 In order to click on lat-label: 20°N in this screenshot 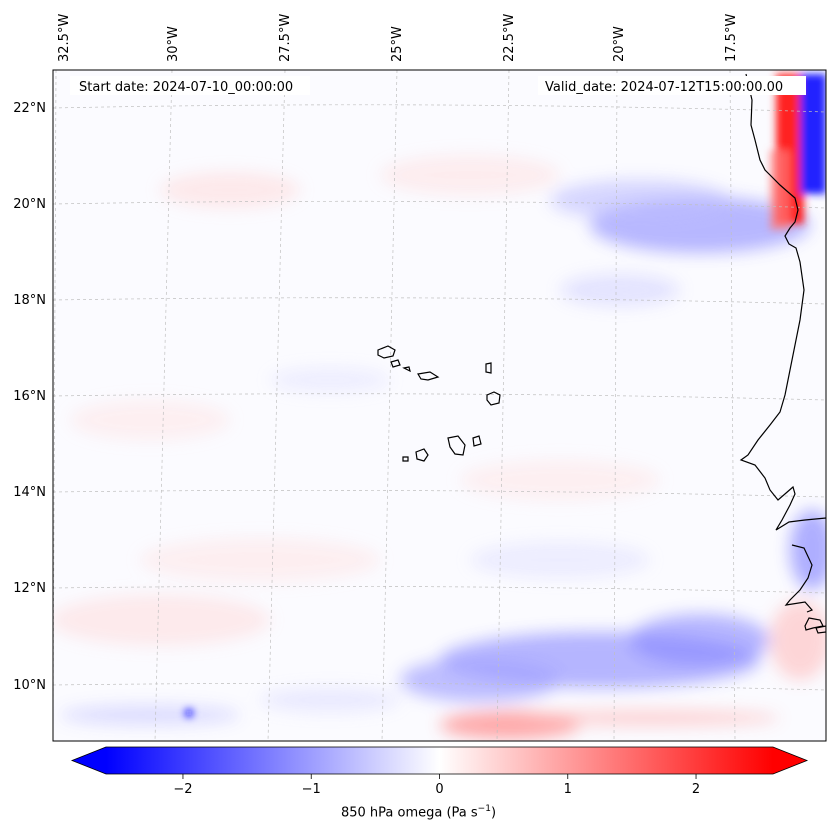, I will do `click(29, 204)`.